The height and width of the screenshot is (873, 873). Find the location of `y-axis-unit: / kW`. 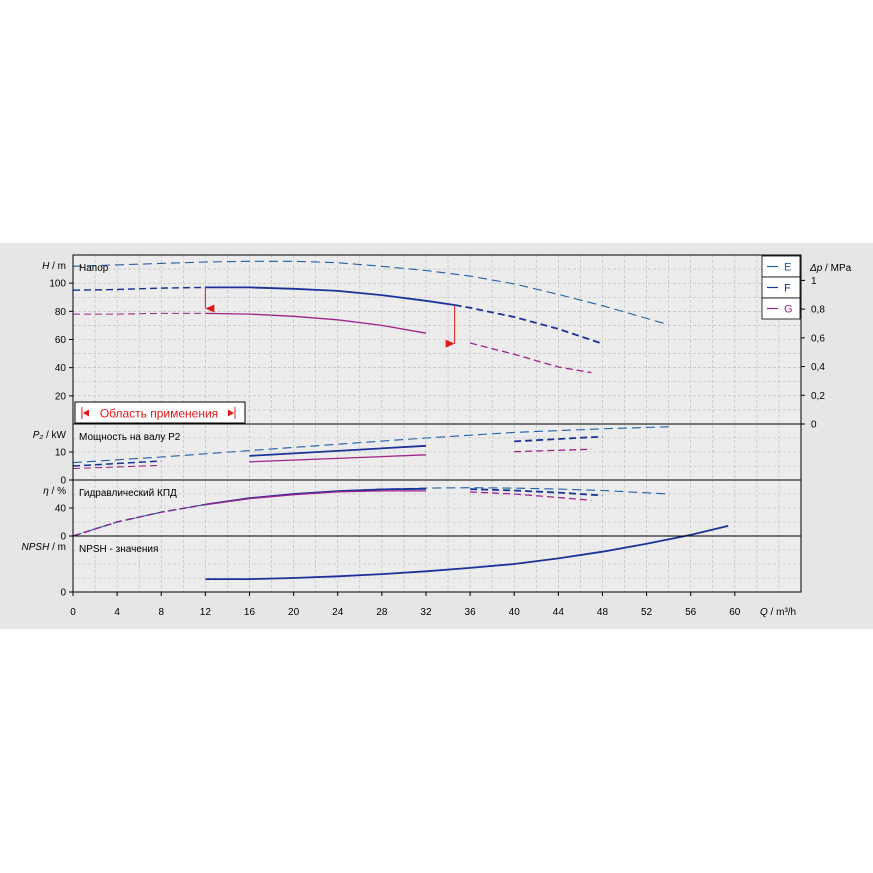

y-axis-unit: / kW is located at coordinates (54, 435).